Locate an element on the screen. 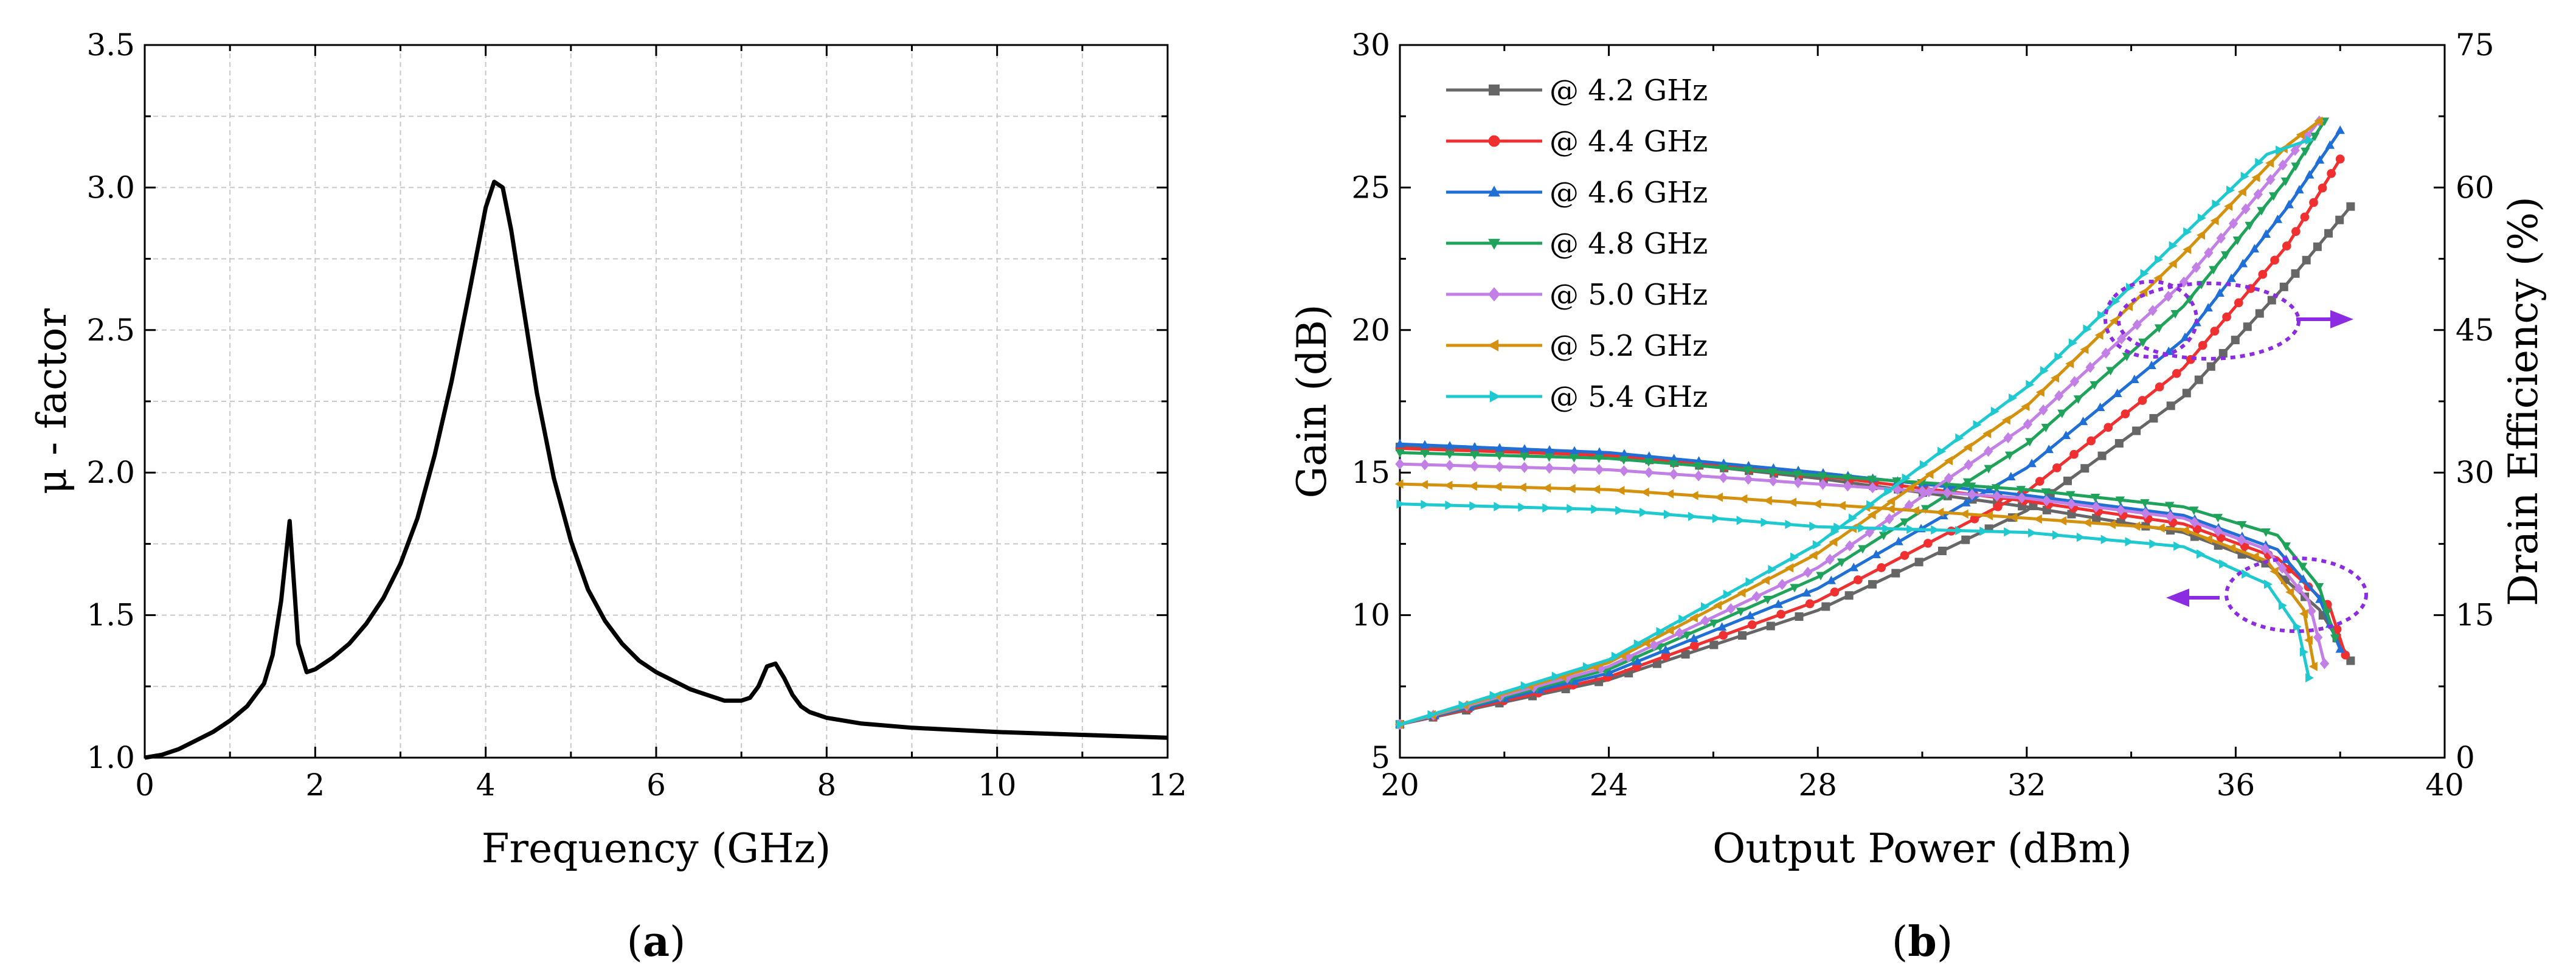 The image size is (2576, 979). x-tick-label: 0 is located at coordinates (144, 785).